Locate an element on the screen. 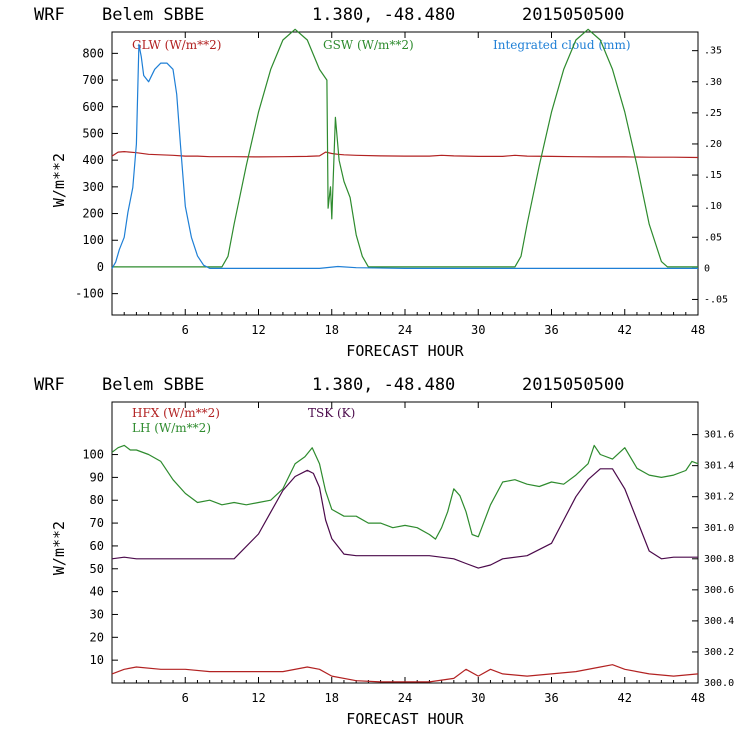 The image size is (740, 740). top-x-tick-label: 12 is located at coordinates (258, 330).